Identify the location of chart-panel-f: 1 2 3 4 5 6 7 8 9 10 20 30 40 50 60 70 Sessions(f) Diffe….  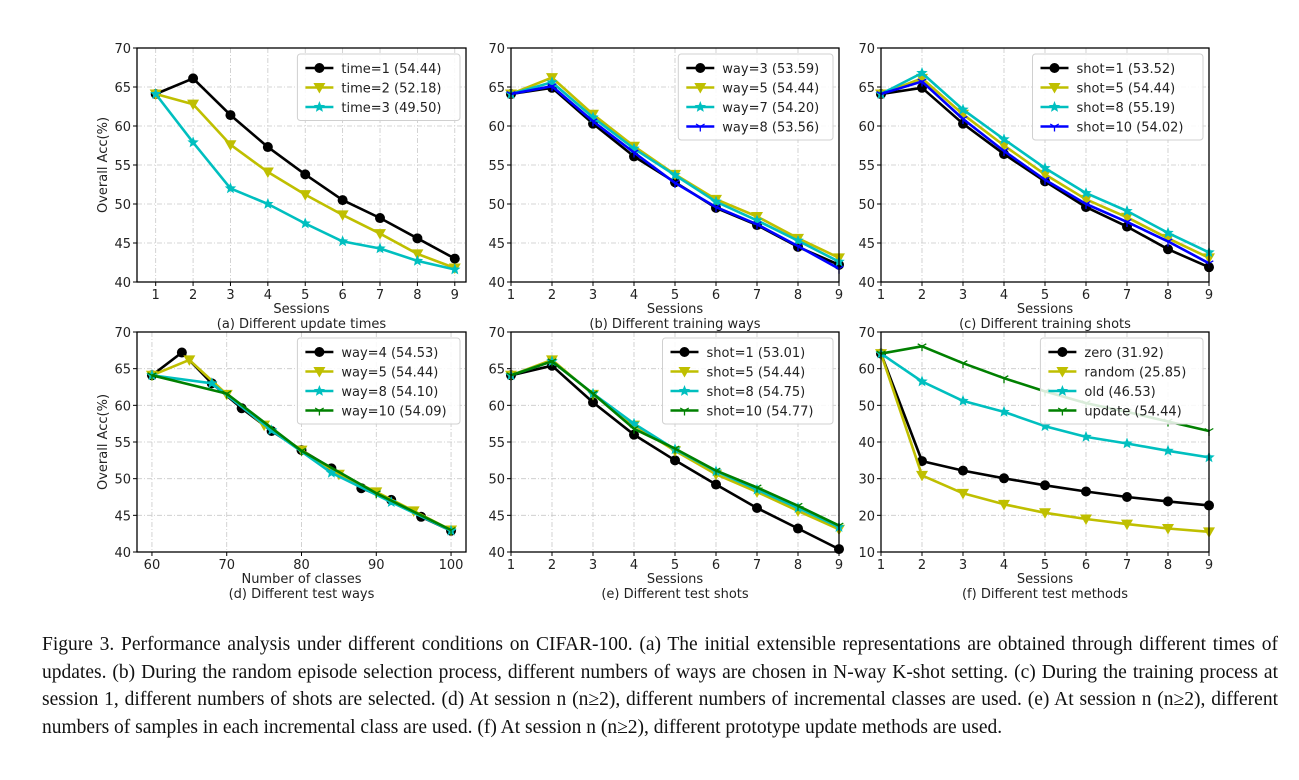
(1036, 464).